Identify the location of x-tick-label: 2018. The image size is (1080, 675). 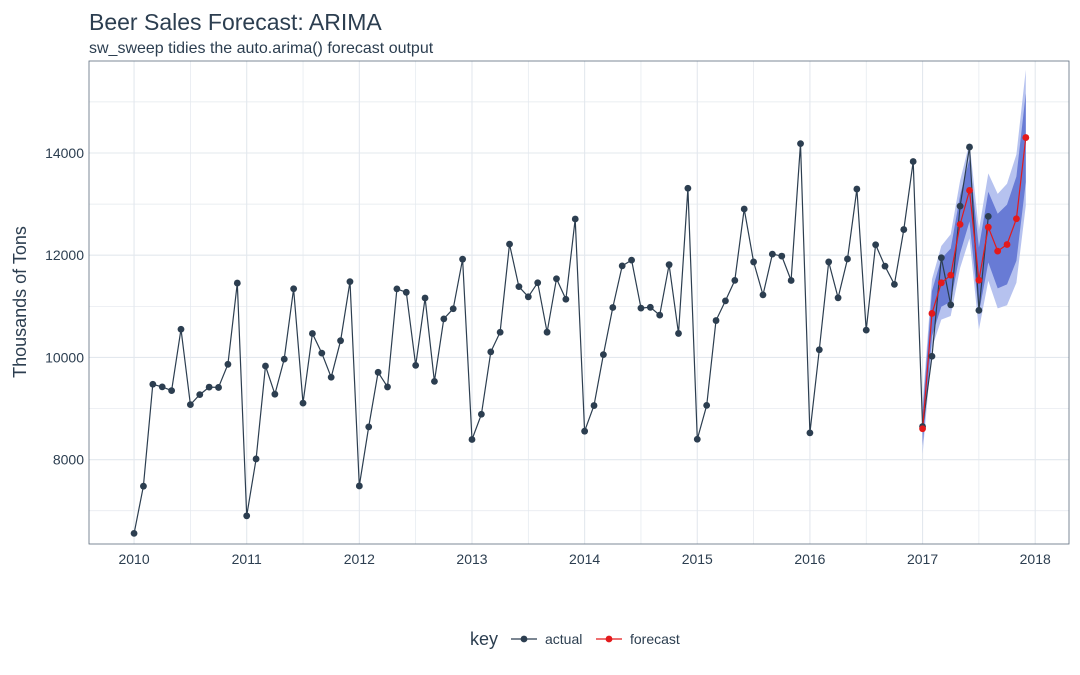
(1035, 559).